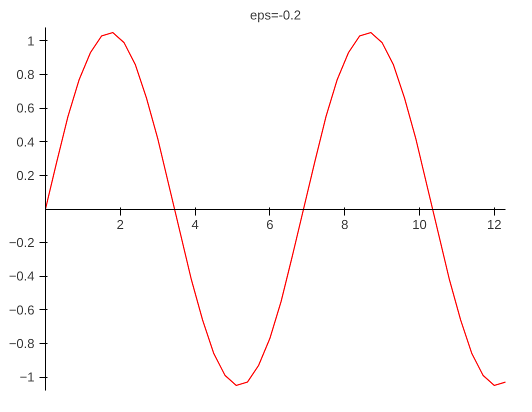 This screenshot has height=412, width=532. Describe the element at coordinates (21, 276) in the screenshot. I see `y-tick-label: −0.4` at that location.